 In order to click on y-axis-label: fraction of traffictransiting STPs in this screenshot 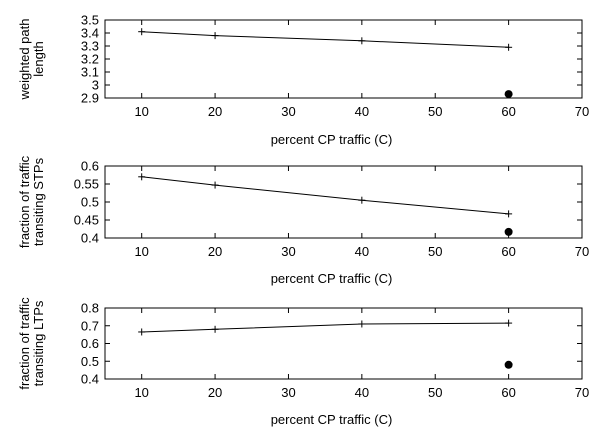, I will do `click(31, 201)`.